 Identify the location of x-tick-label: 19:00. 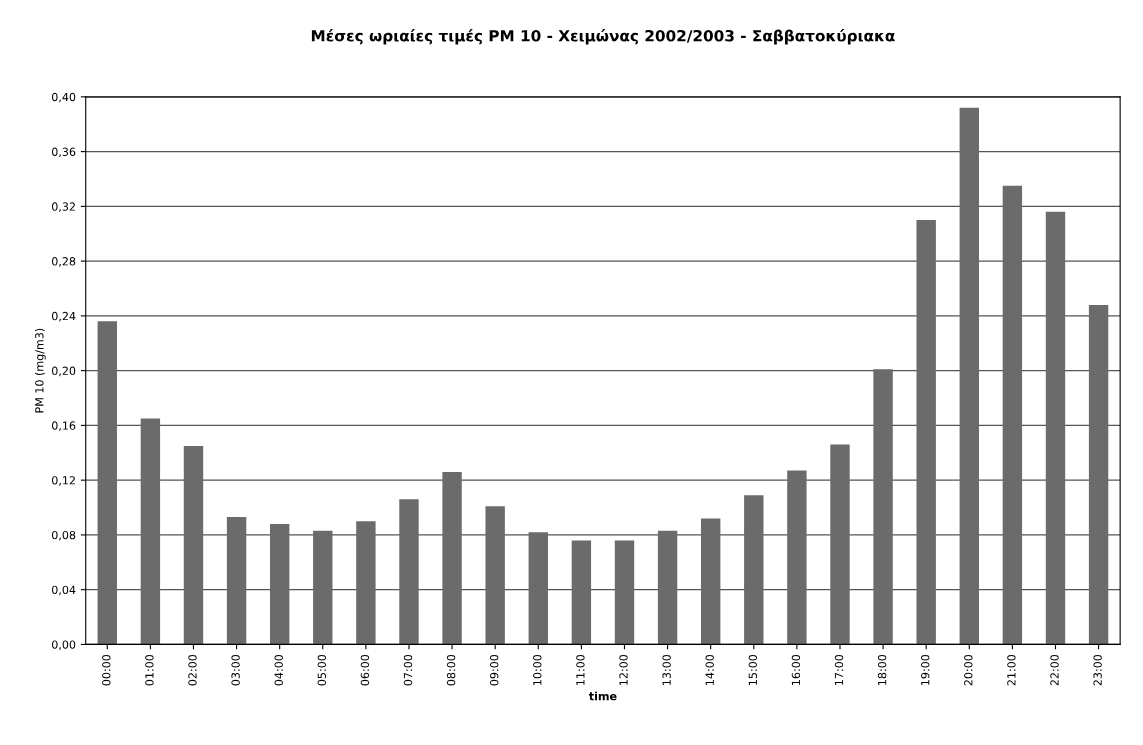
(925, 669).